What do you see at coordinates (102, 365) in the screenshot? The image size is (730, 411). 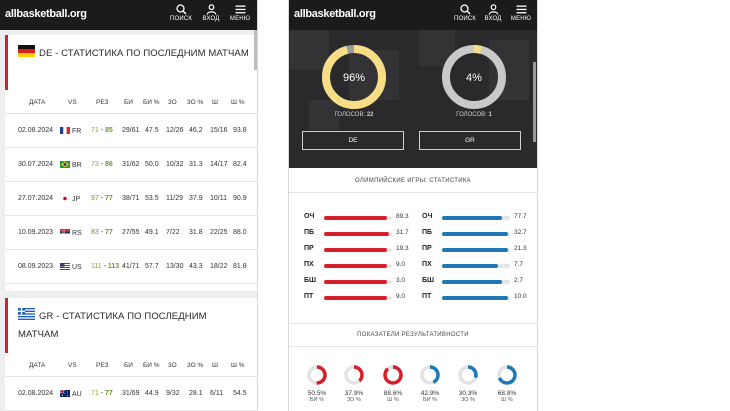 I see `col-result: РЕЗ` at bounding box center [102, 365].